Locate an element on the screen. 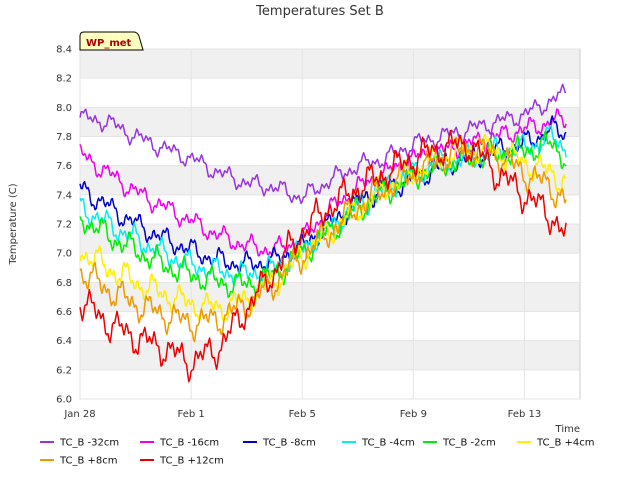 The height and width of the screenshot is (480, 640). y-axis-ticks: 6.0 6.2 6.4 6.6 6.8 7.0 7.2 7.4 7.6 7.8 8.0 8.2 8.4 is located at coordinates (64, 225).